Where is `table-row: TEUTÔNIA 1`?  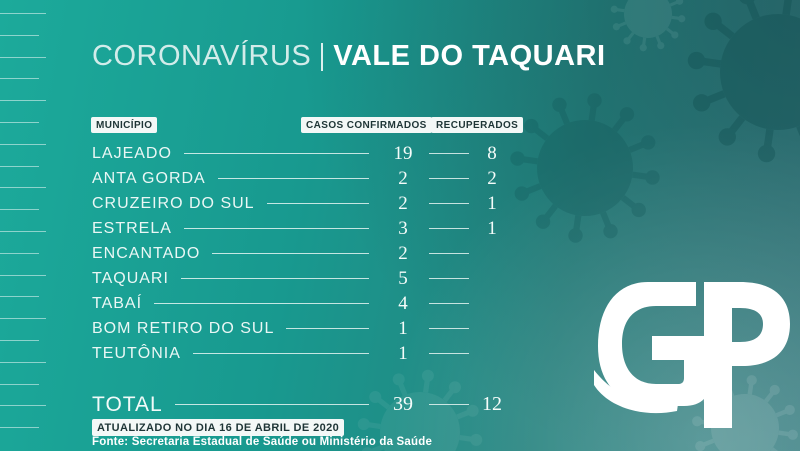
table-row: TEUTÔNIA 1 is located at coordinates (303, 353).